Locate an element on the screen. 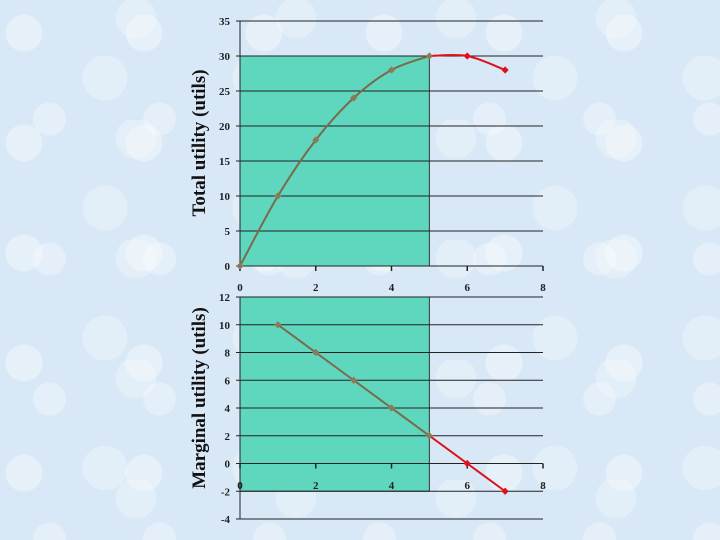 The height and width of the screenshot is (540, 720). y-tick-label: 35 is located at coordinates (225, 22).